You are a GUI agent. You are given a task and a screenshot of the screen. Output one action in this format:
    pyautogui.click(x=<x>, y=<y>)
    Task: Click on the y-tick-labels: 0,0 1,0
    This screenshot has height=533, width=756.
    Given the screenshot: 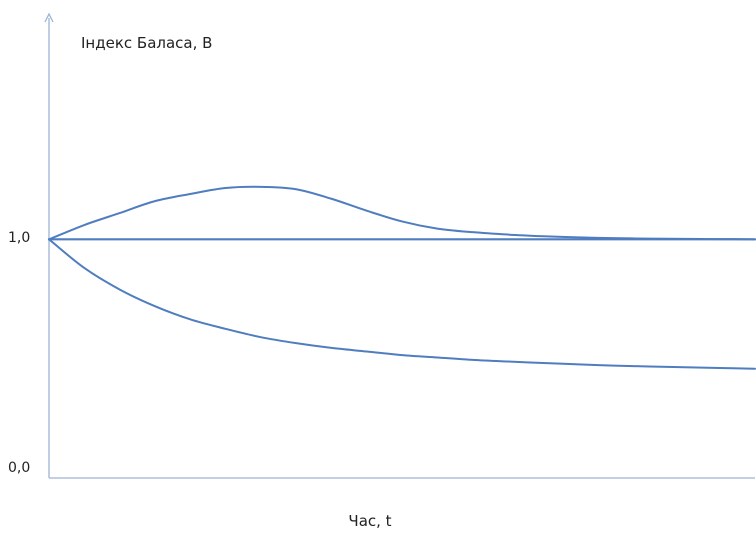 What is the action you would take?
    pyautogui.click(x=19, y=353)
    